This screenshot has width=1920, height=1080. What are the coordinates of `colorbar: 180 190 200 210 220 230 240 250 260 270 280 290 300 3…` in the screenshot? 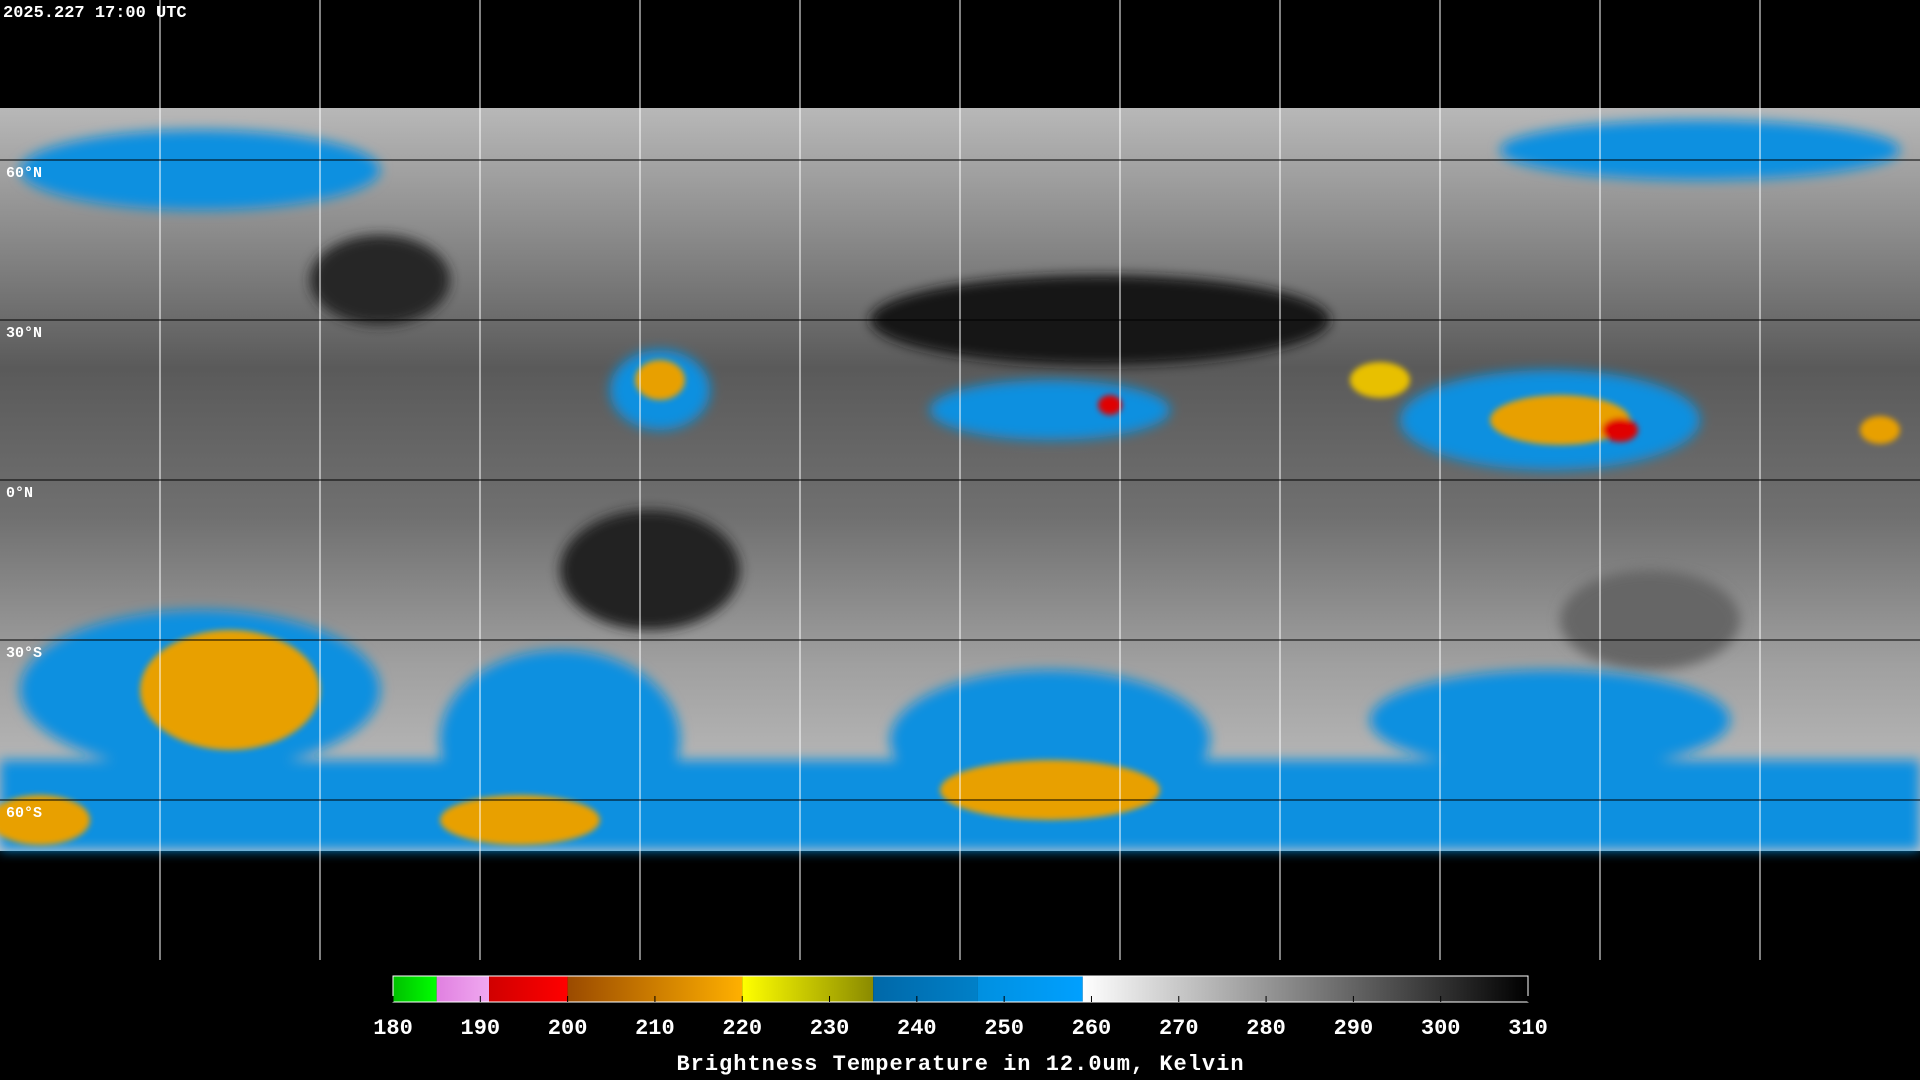 It's located at (960, 1026).